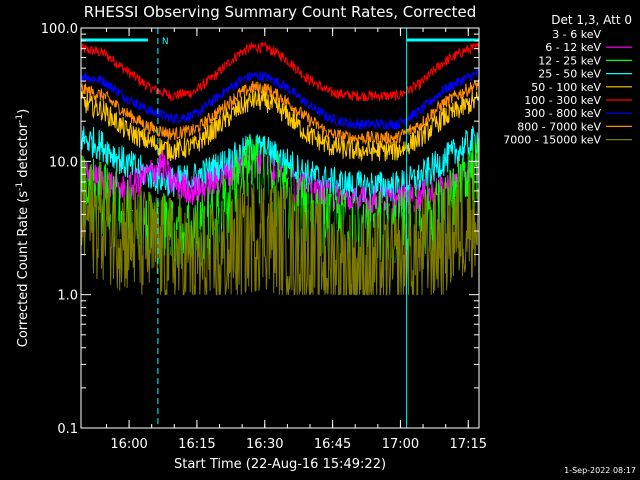  Describe the element at coordinates (332, 444) in the screenshot. I see `x-tick-label: 16:45` at that location.